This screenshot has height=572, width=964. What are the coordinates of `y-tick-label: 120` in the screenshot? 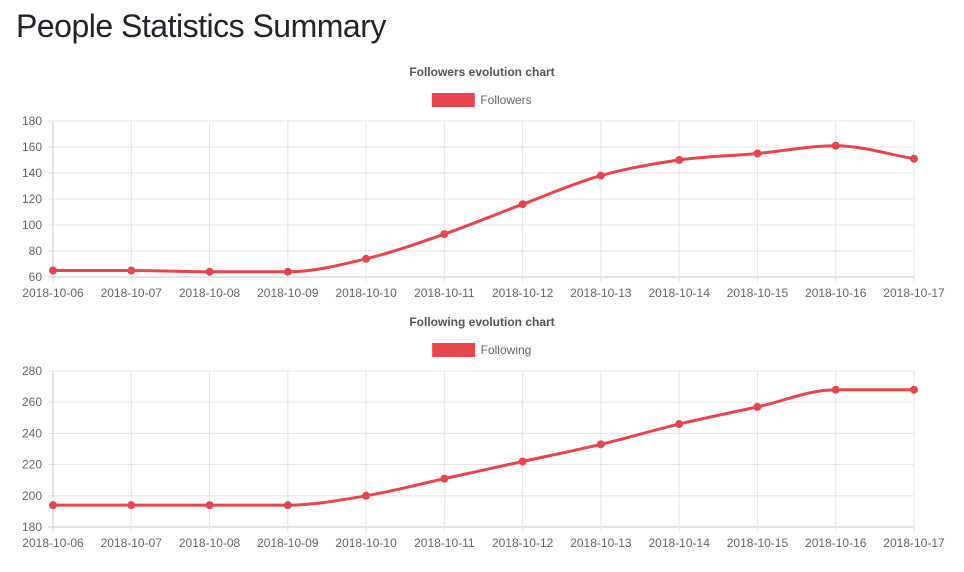 It's located at (32, 199).